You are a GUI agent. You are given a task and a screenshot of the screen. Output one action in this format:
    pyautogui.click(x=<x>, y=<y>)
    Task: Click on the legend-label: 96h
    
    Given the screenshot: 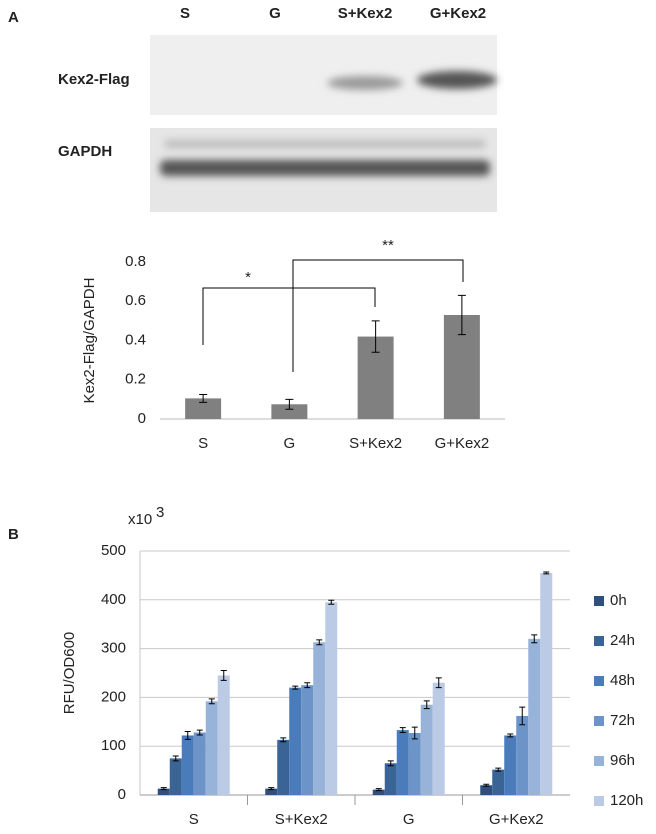 What is the action you would take?
    pyautogui.click(x=622, y=760)
    